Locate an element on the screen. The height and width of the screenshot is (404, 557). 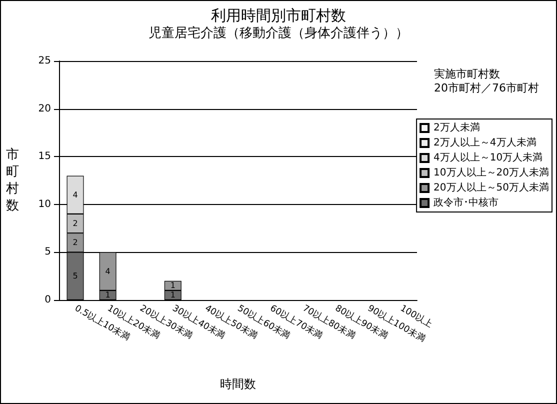
legend-label: 政令市･中核市 is located at coordinates (466, 202).